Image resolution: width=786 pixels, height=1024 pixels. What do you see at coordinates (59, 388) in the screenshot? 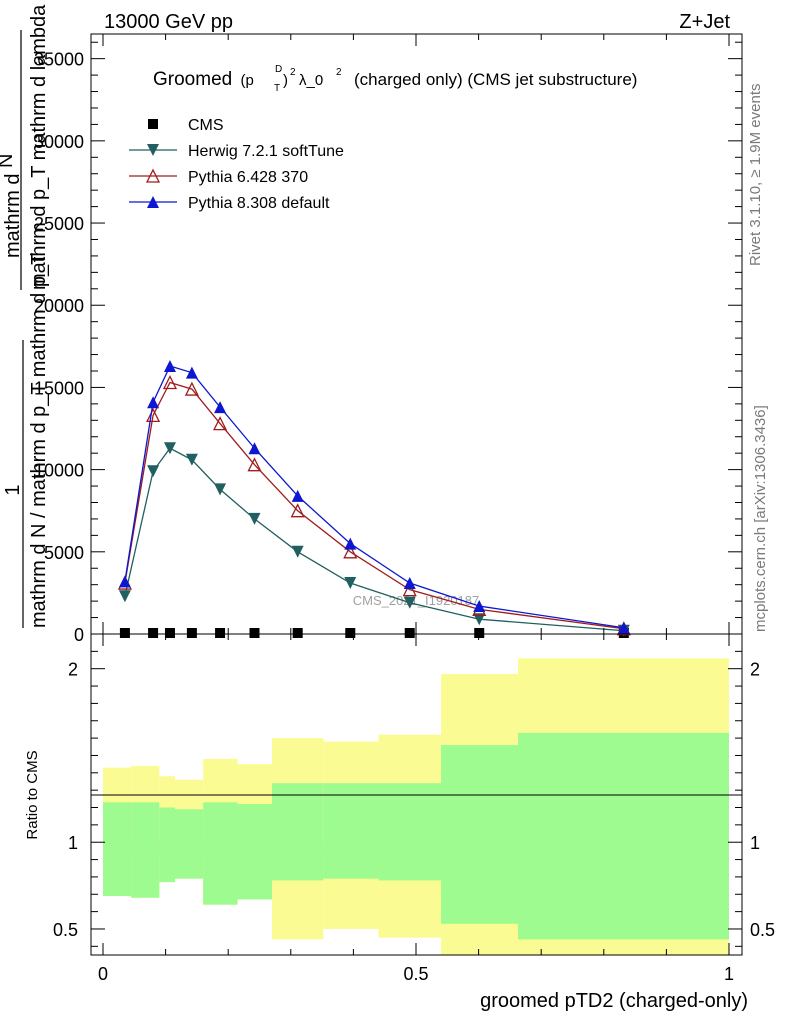
I see `y-tick-label-main: 15000` at bounding box center [59, 388].